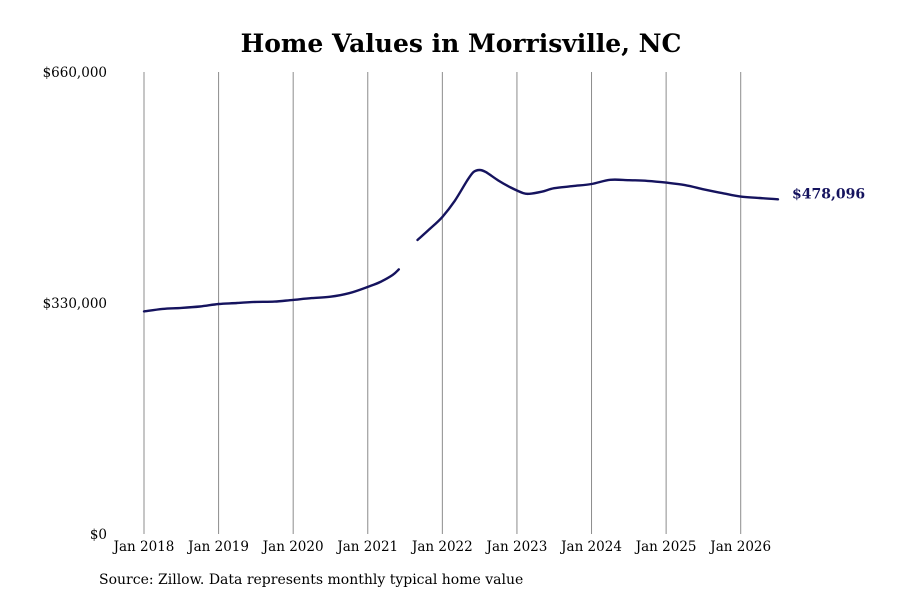 The image size is (900, 600). I want to click on x-tick-label: Jan 2026, so click(739, 547).